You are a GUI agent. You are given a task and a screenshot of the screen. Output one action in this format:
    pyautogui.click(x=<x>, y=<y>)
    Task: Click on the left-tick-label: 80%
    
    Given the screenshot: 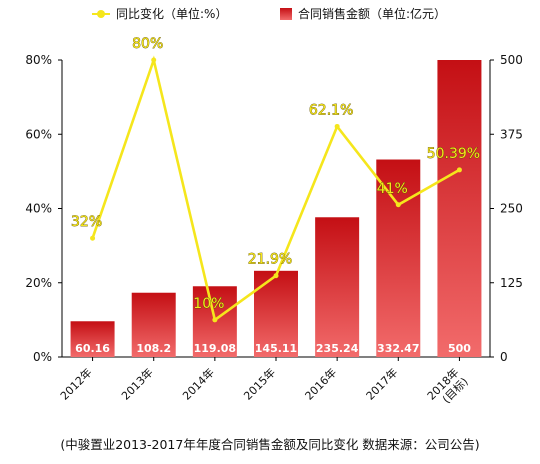 What is the action you would take?
    pyautogui.click(x=38, y=60)
    